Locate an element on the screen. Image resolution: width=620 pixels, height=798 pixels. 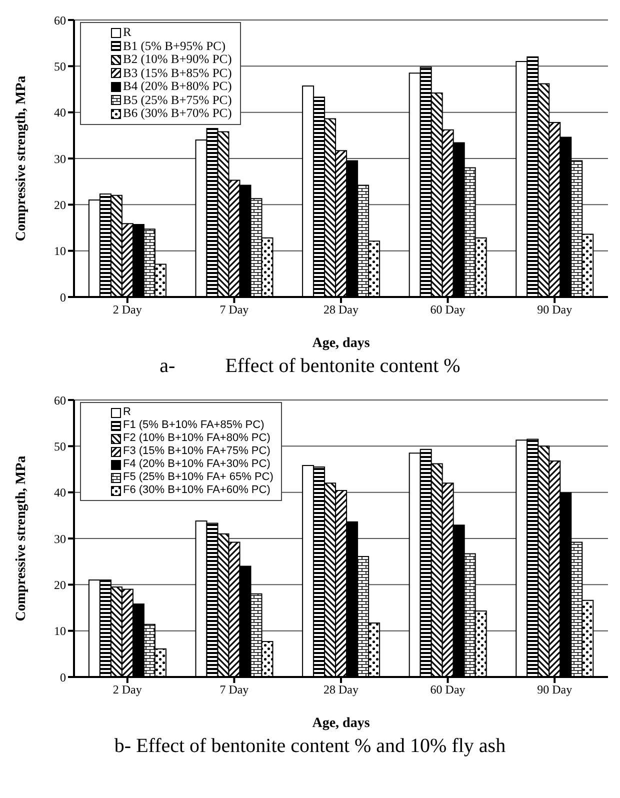
legend-label: B3 (15% B+85% PC) is located at coordinates (177, 73).